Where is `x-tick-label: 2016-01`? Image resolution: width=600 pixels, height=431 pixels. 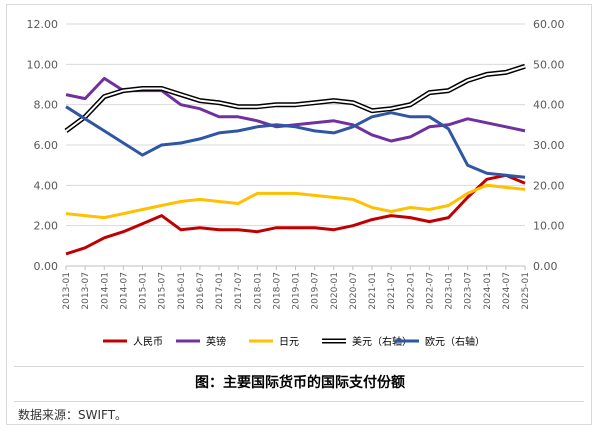 x-tick-label: 2016-01 is located at coordinates (182, 291).